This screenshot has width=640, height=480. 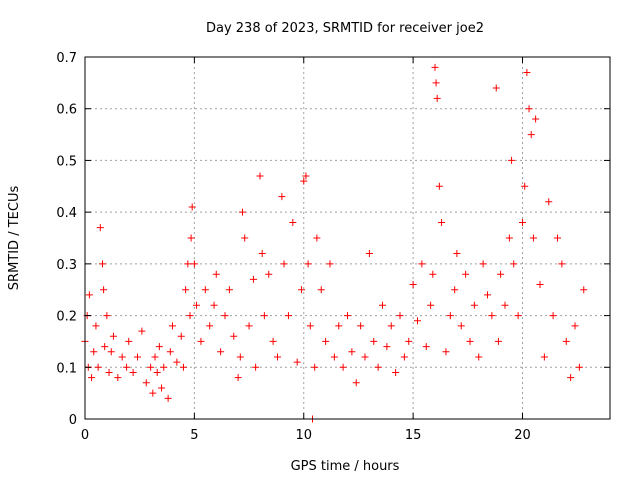 I want to click on y-tick-label: 0.3, so click(x=66, y=265).